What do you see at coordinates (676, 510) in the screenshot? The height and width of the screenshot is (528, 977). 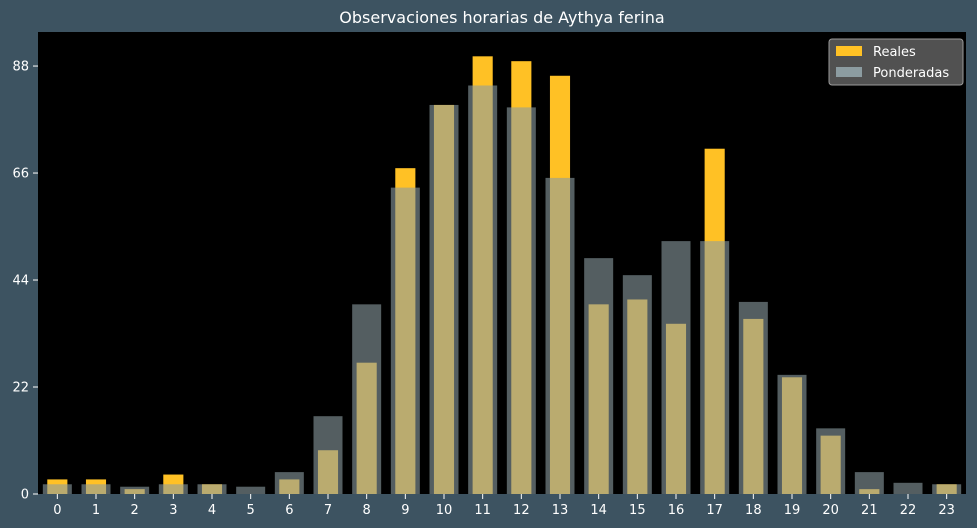 I see `x-tick-label: 16` at bounding box center [676, 510].